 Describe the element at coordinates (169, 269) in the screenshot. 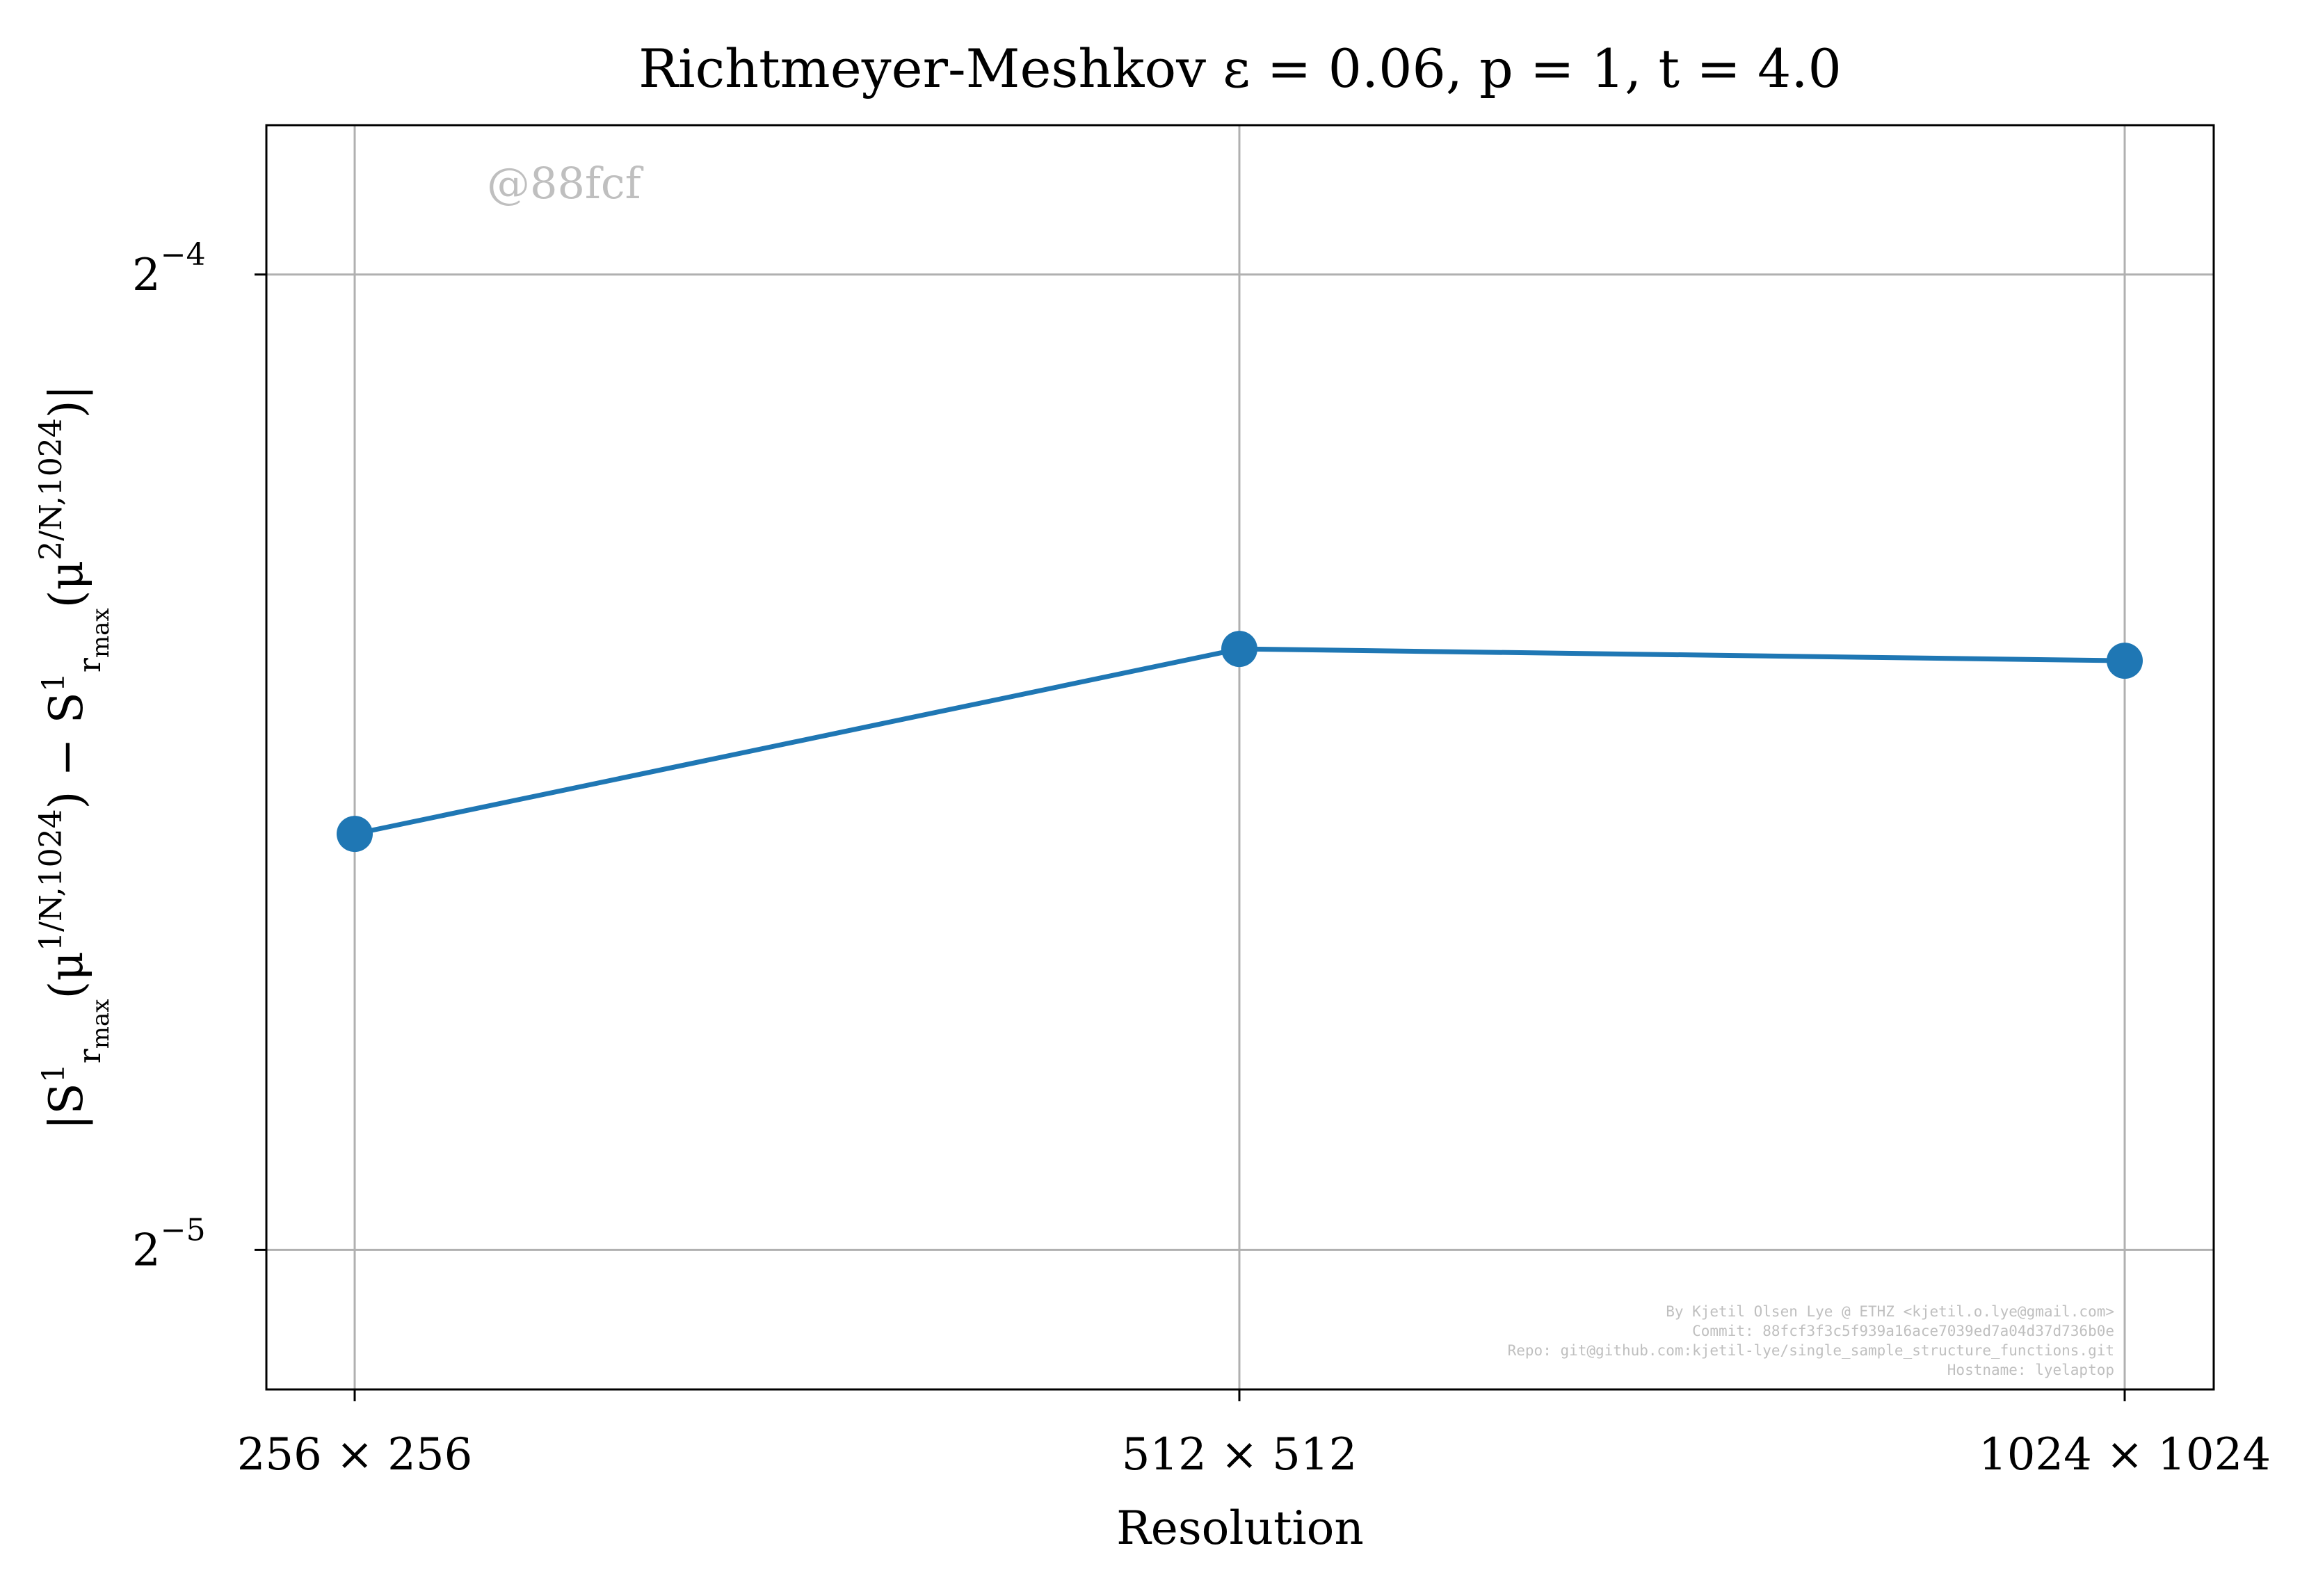

I see `y-tick-label: 2−4` at that location.